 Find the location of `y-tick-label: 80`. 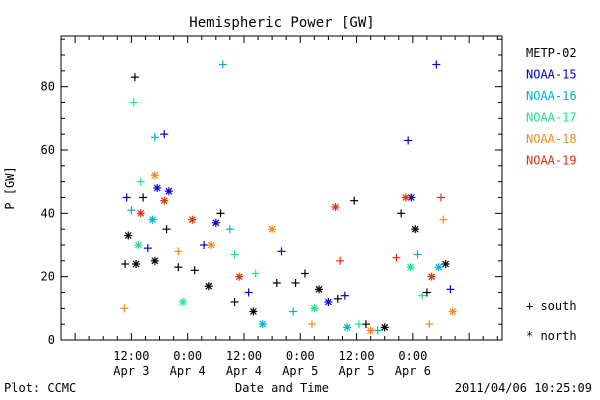

y-tick-label: 80 is located at coordinates (48, 87).